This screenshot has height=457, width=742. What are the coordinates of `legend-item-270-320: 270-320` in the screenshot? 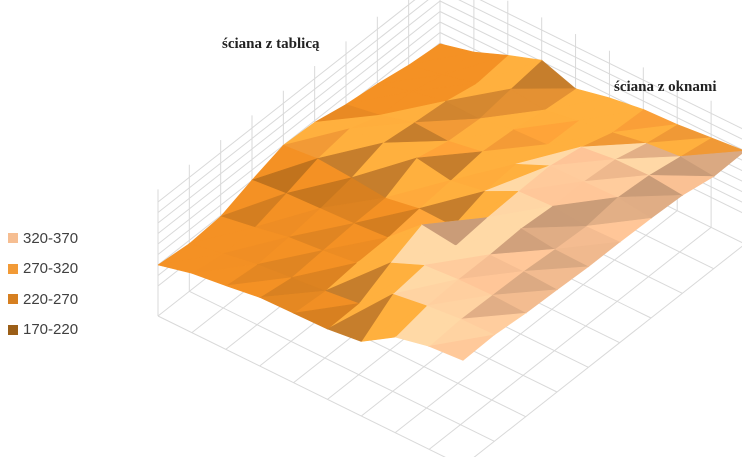 It's located at (43, 269).